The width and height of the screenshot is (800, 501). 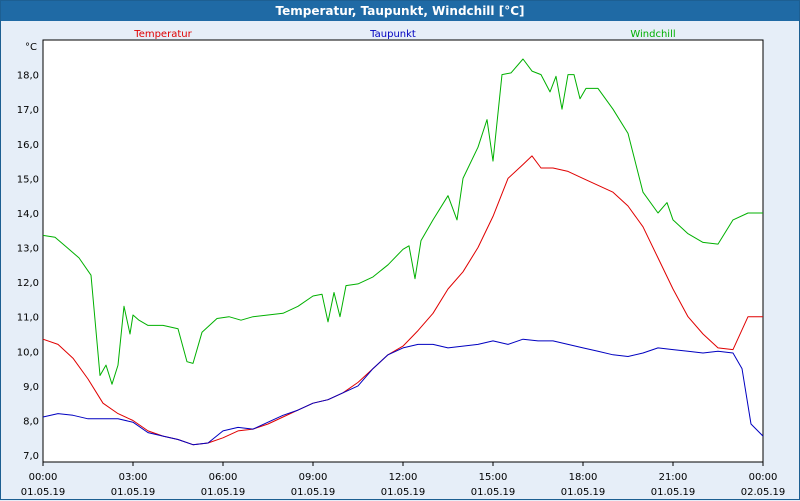 I want to click on x-tick-label-time: 09:00, so click(x=313, y=477).